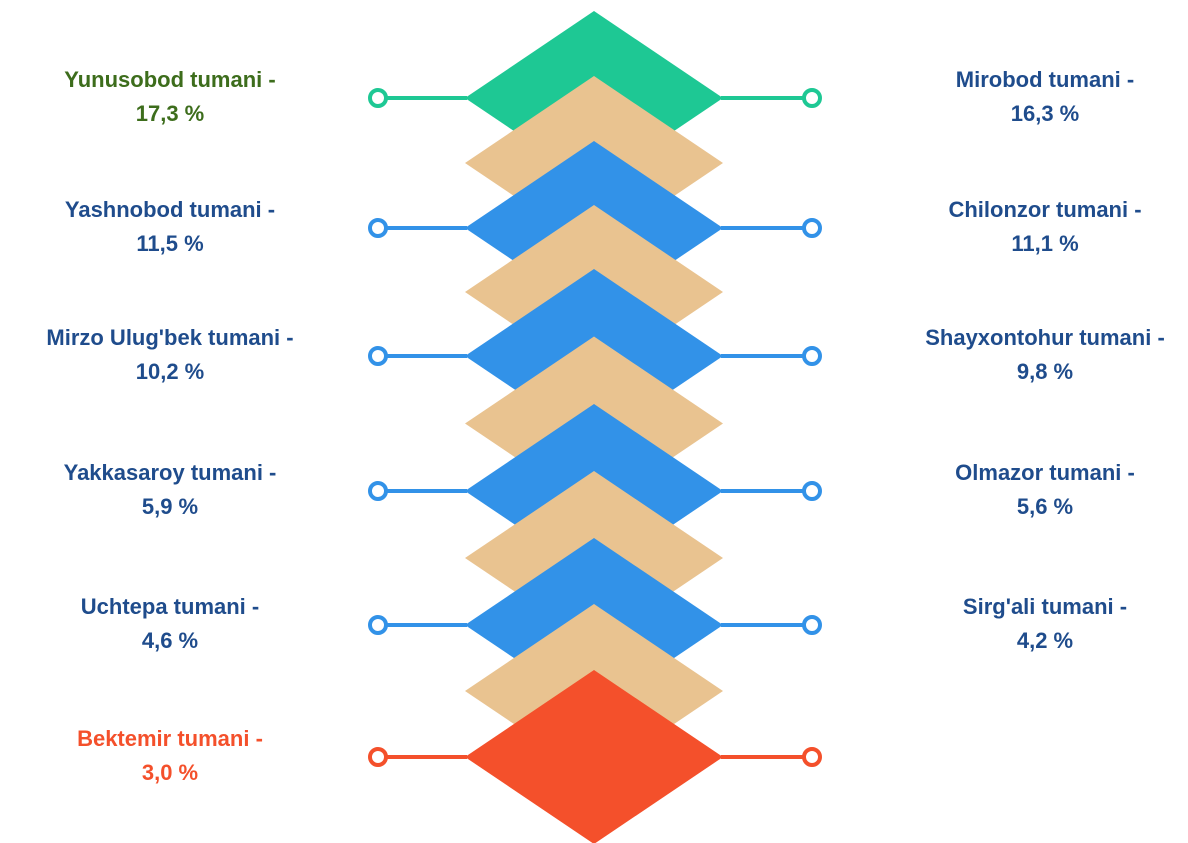 The width and height of the screenshot is (1188, 843). Describe the element at coordinates (169, 337) in the screenshot. I see `district-label: Mirzo Ulug'bek tumani -` at that location.